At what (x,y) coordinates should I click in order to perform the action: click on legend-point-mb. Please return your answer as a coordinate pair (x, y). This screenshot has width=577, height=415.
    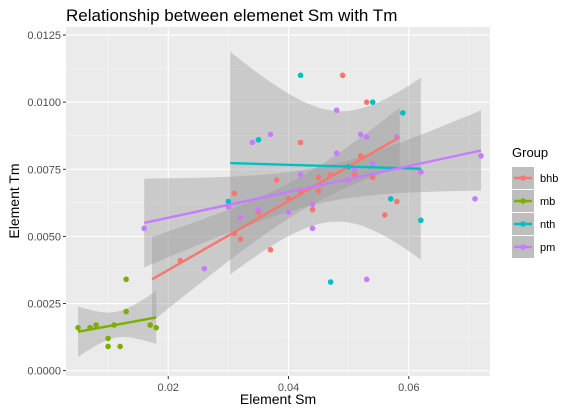
    Looking at the image, I should click on (523, 201).